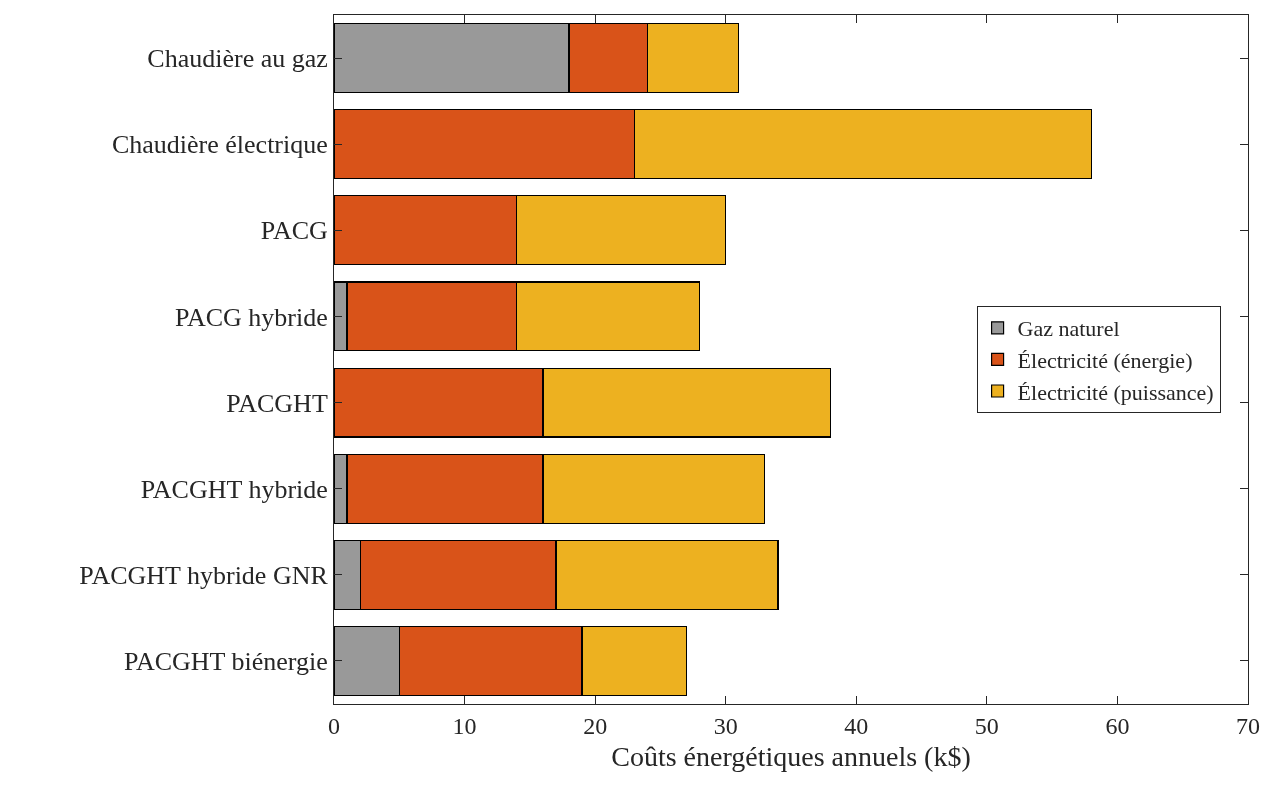  Describe the element at coordinates (986, 725) in the screenshot. I see `x-tick-label: 50` at that location.